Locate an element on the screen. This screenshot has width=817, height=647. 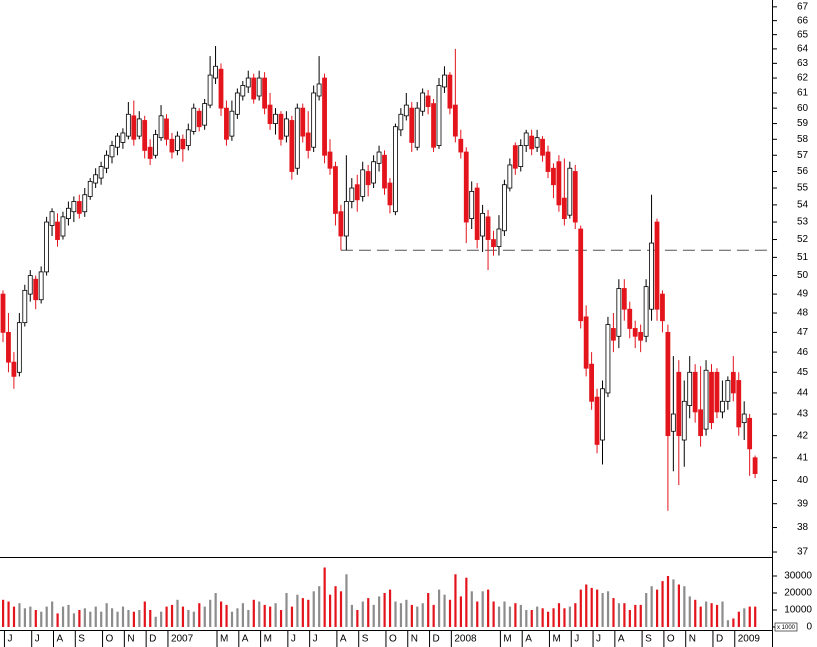
y-tick-label: 45 is located at coordinates (803, 372).